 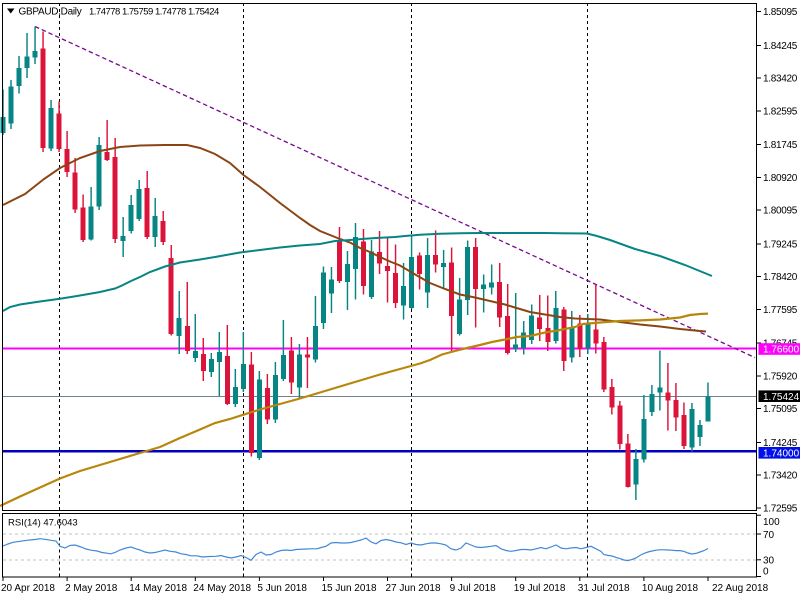 What do you see at coordinates (50, 12) in the screenshot?
I see `svg-text: GBPAUD,Daily` at bounding box center [50, 12].